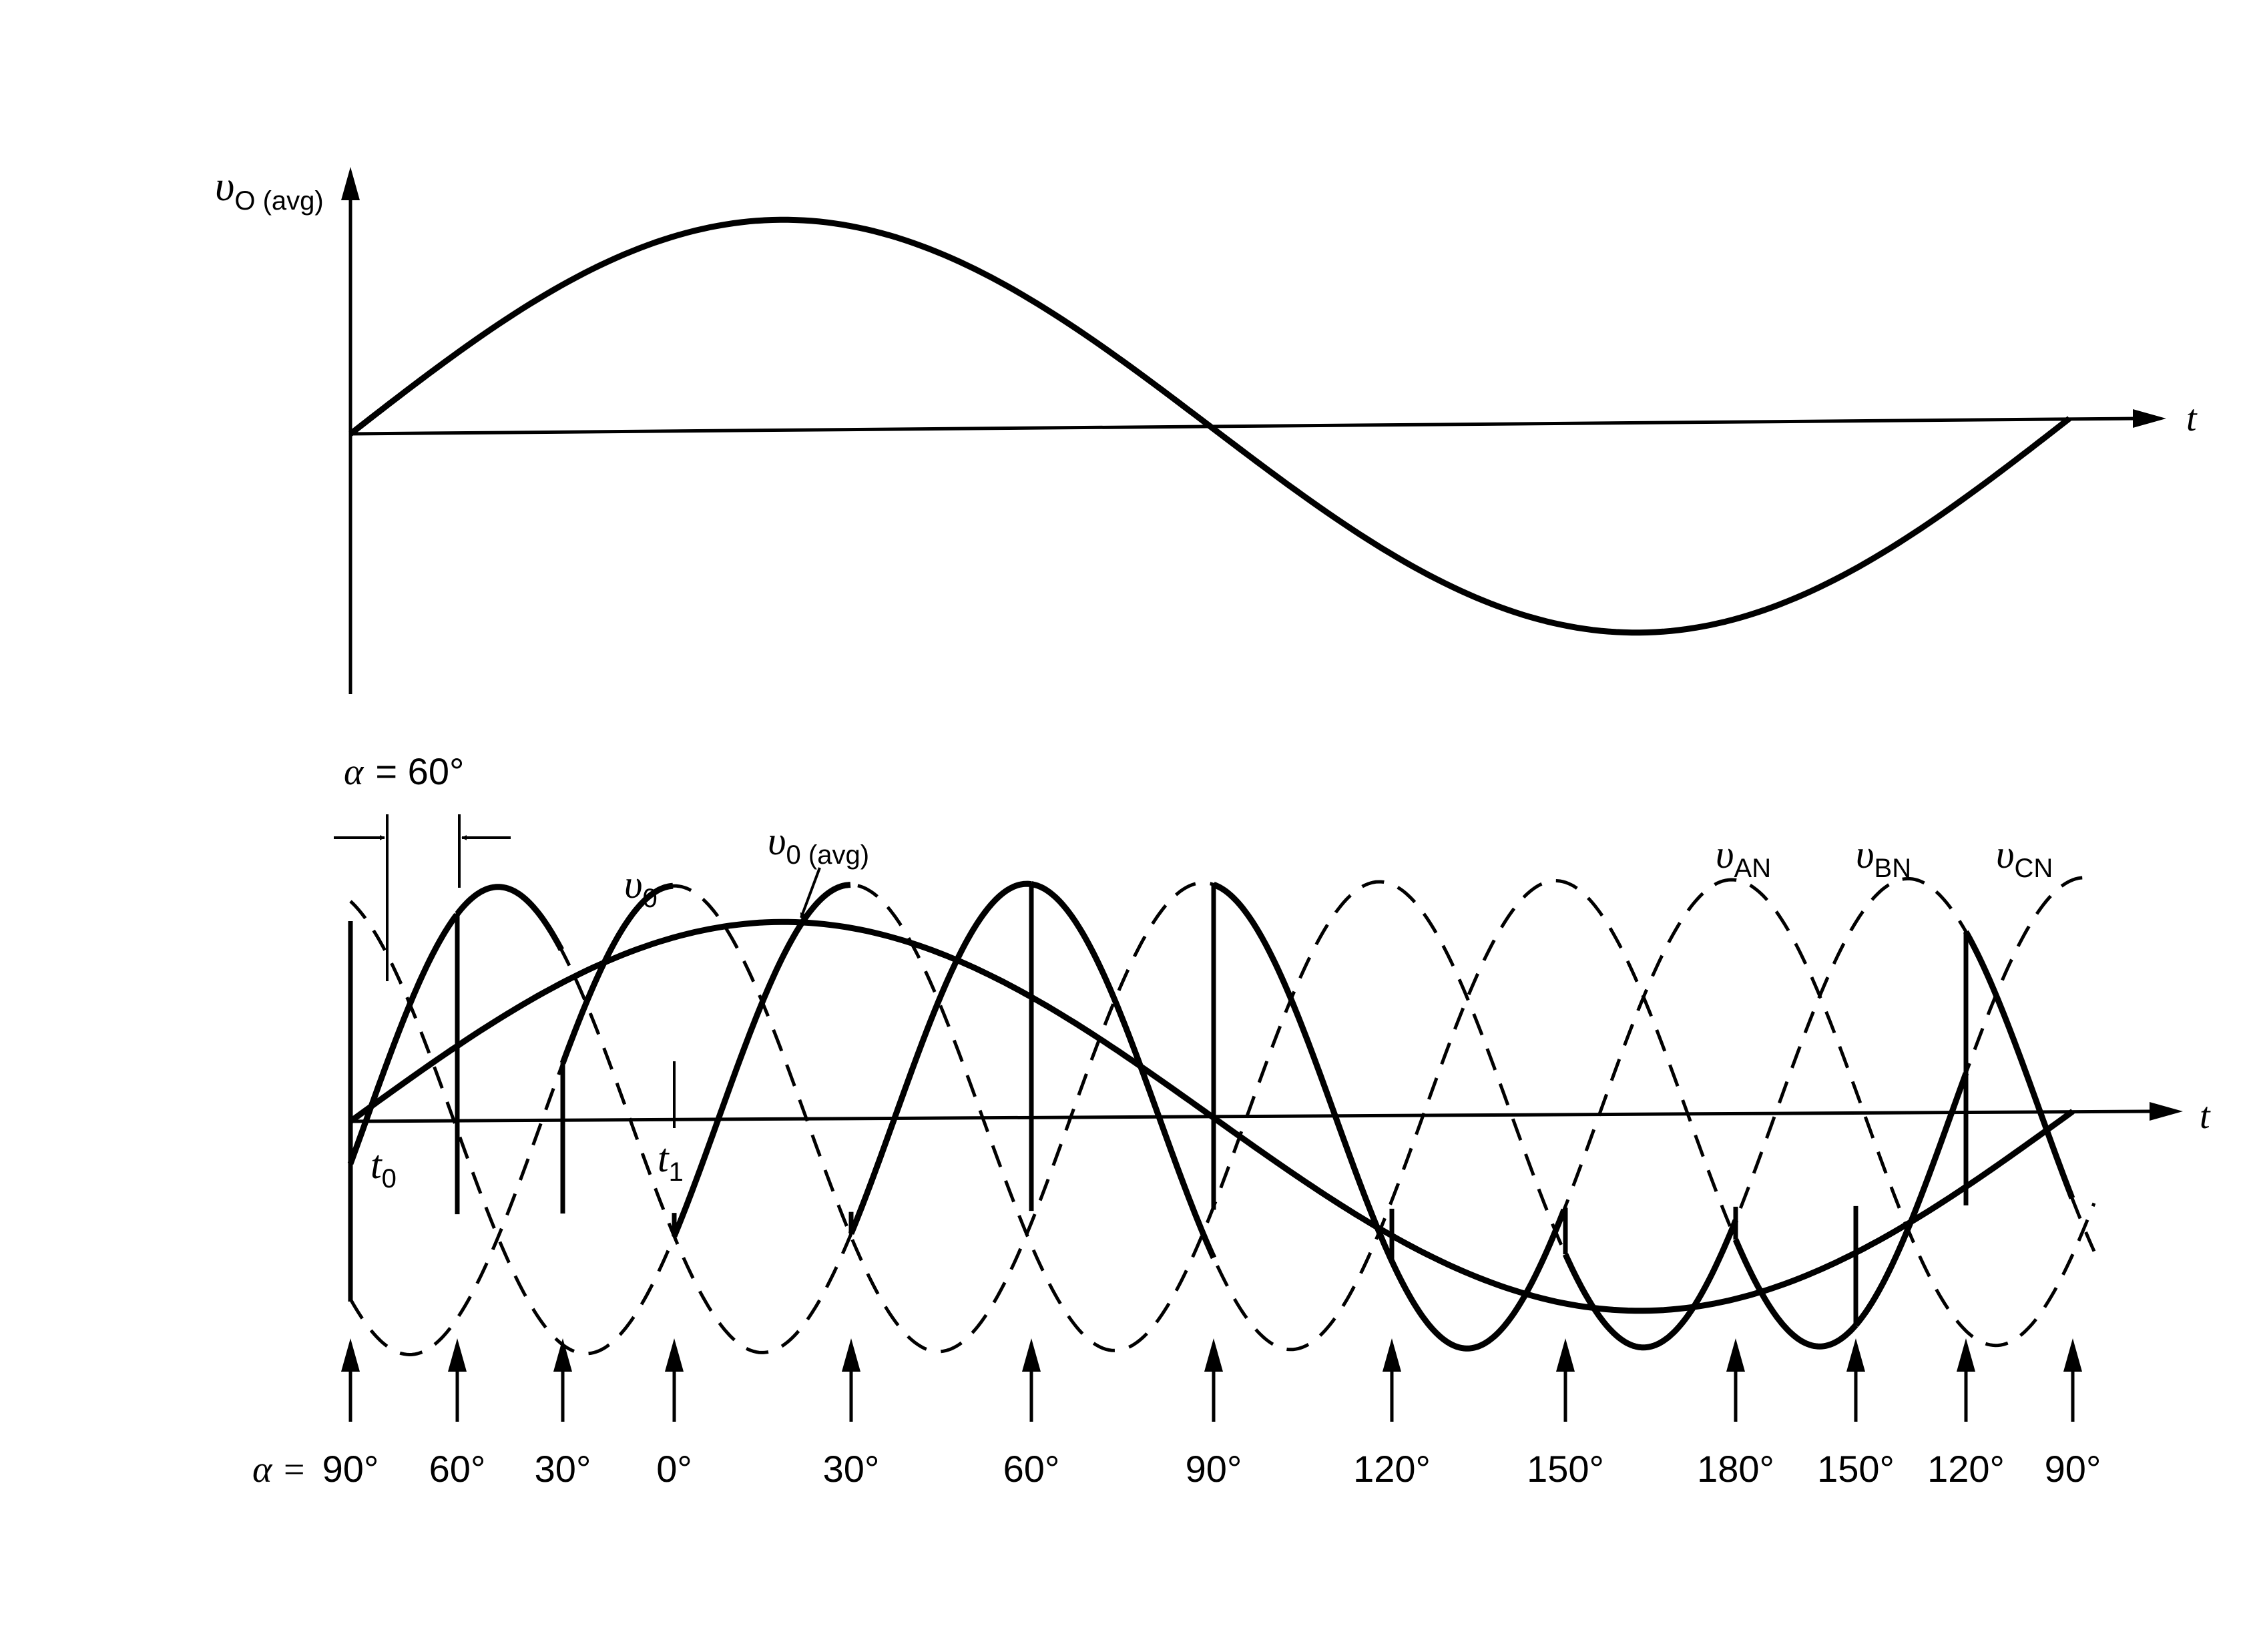 This screenshot has height=1652, width=2253. Describe the element at coordinates (1250, 1116) in the screenshot. I see `bottom-x-axis` at that location.